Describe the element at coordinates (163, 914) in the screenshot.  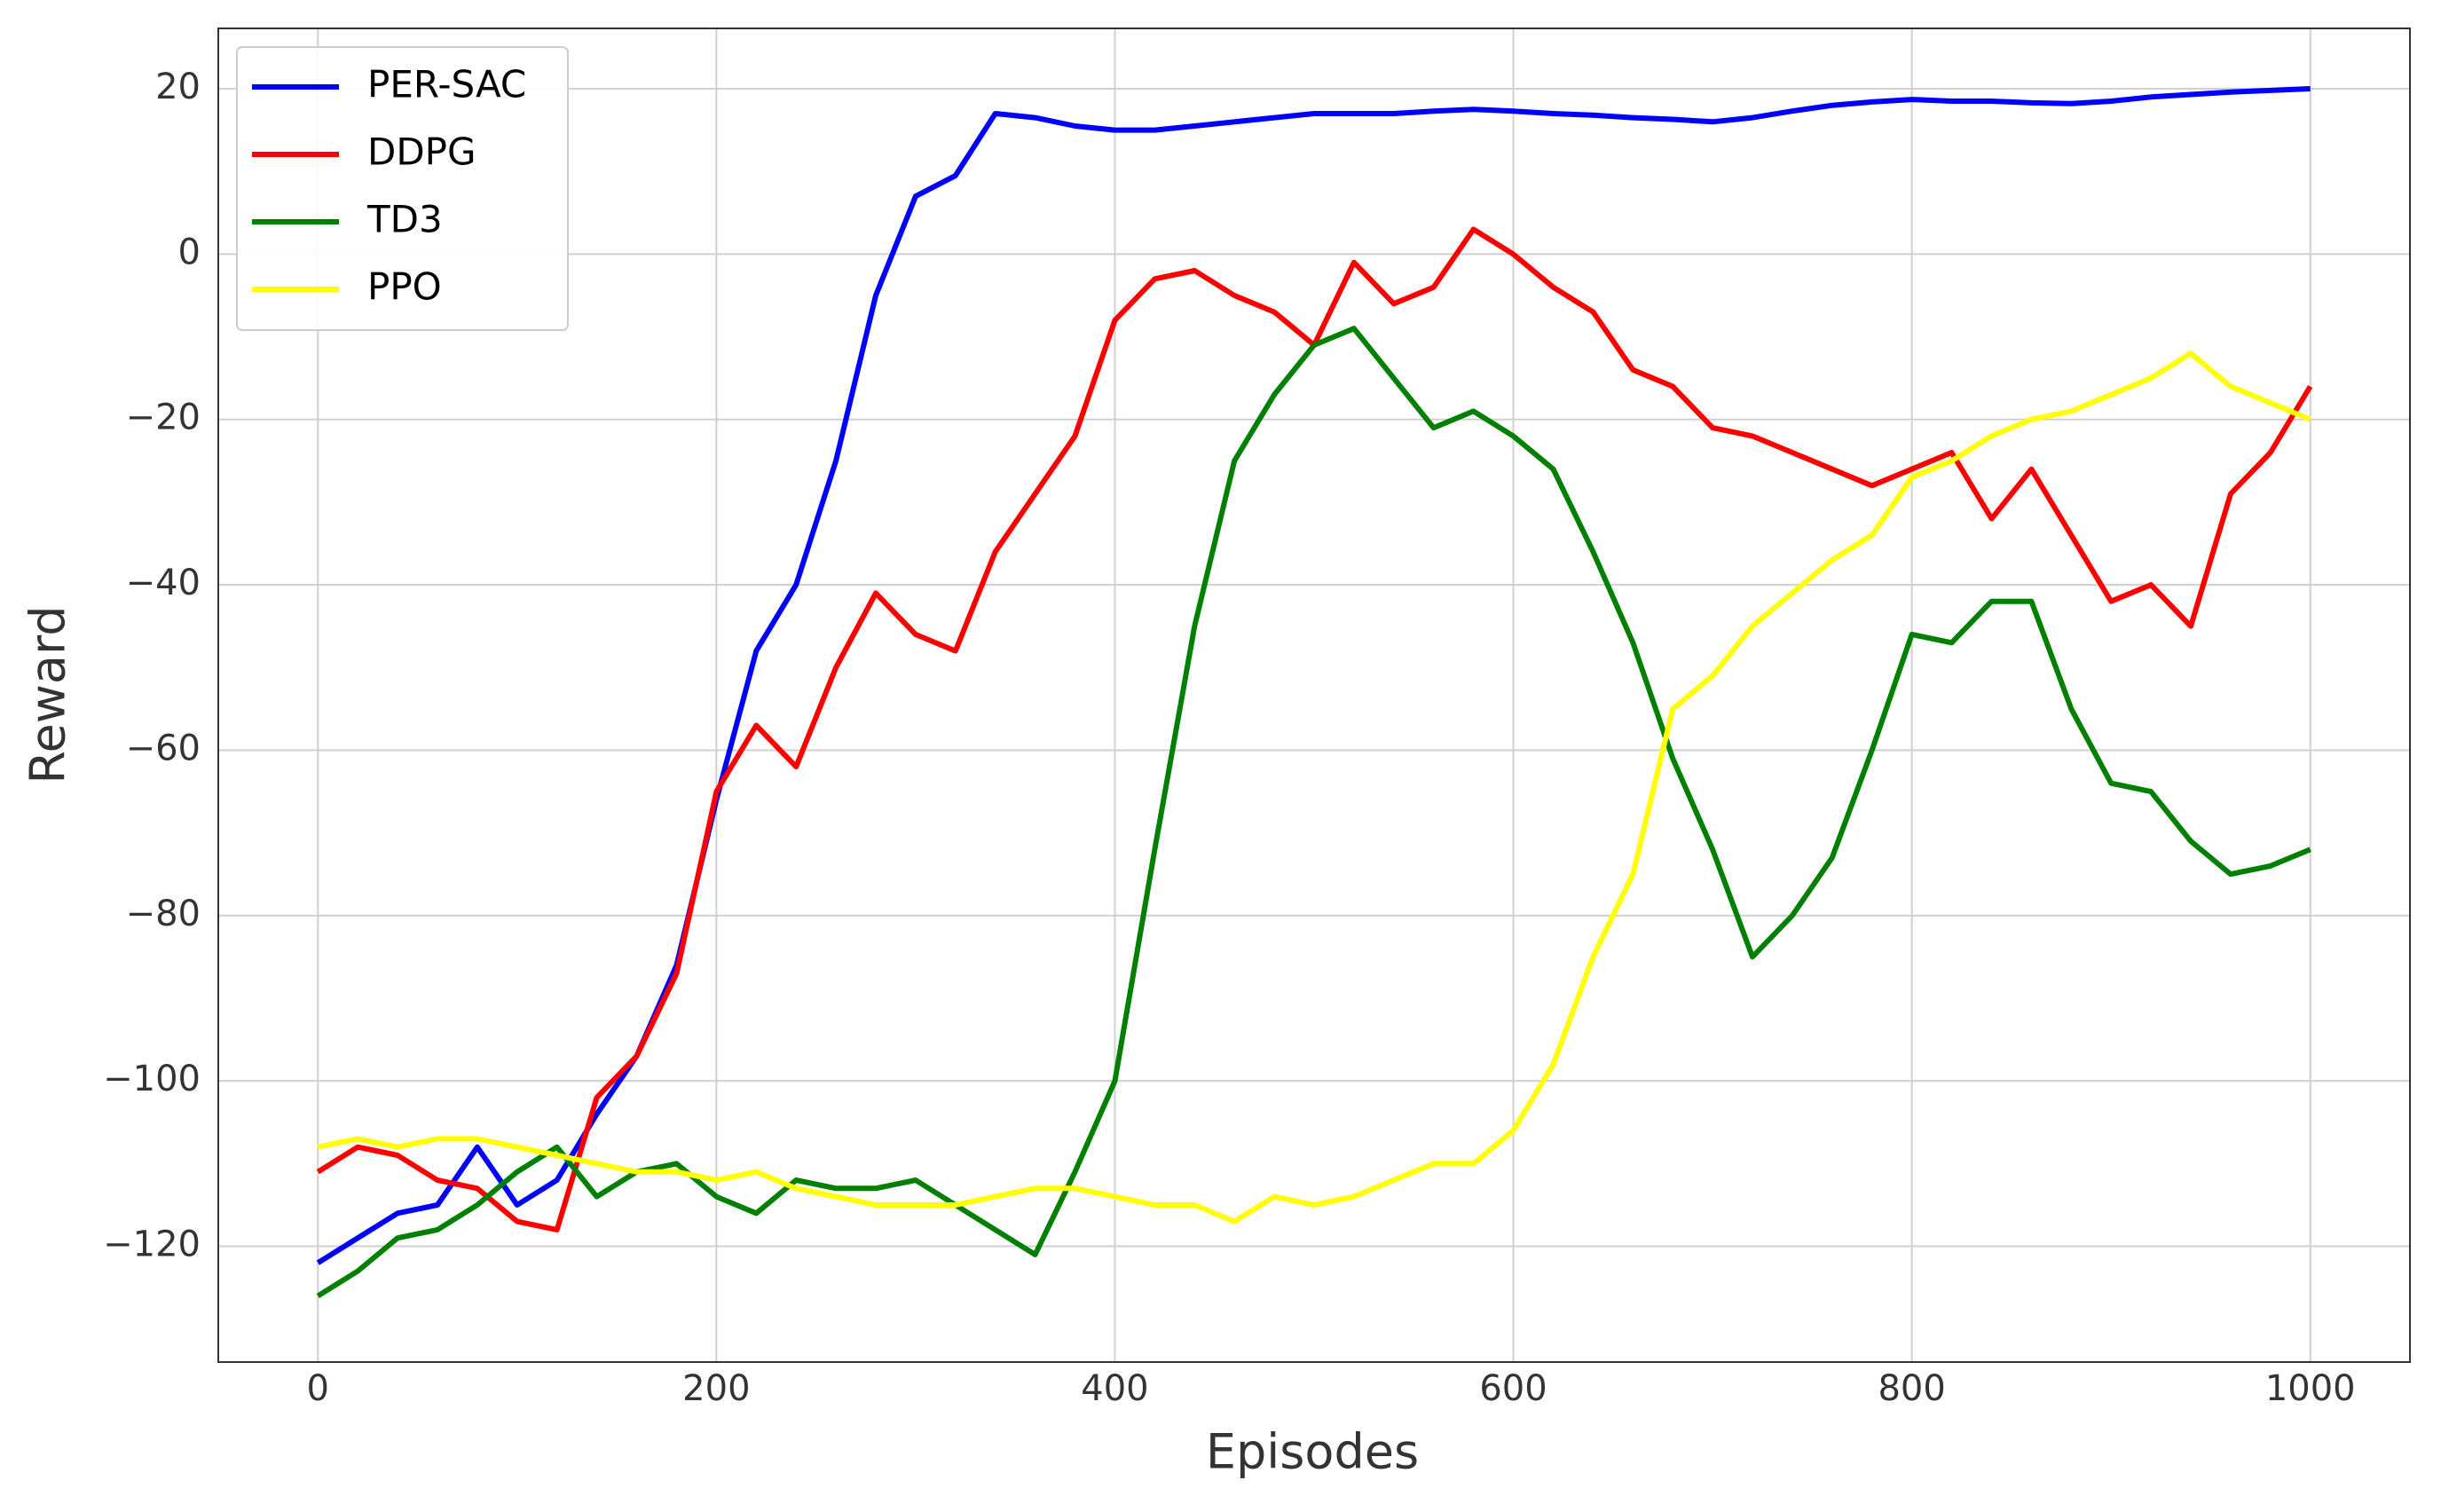
I see `y-tick-label: −80` at that location.